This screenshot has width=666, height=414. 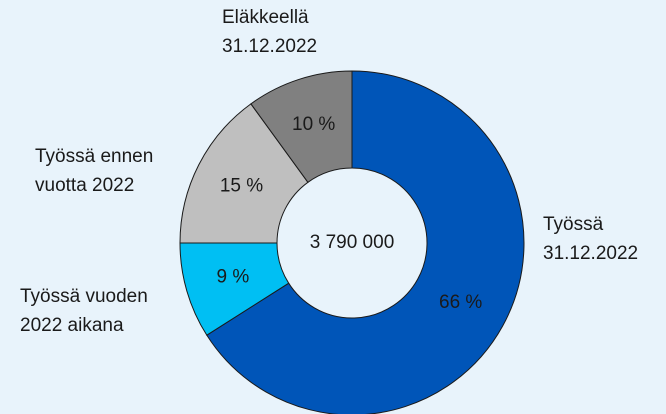 What do you see at coordinates (265, 17) in the screenshot?
I see `category-label: Eläkkeellä` at bounding box center [265, 17].